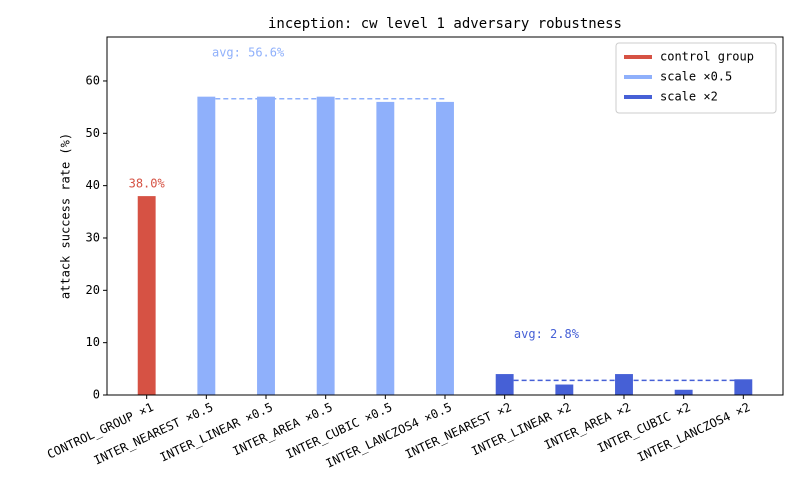 The image size is (800, 500). Describe the element at coordinates (93, 133) in the screenshot. I see `y-tick-label: 50` at that location.